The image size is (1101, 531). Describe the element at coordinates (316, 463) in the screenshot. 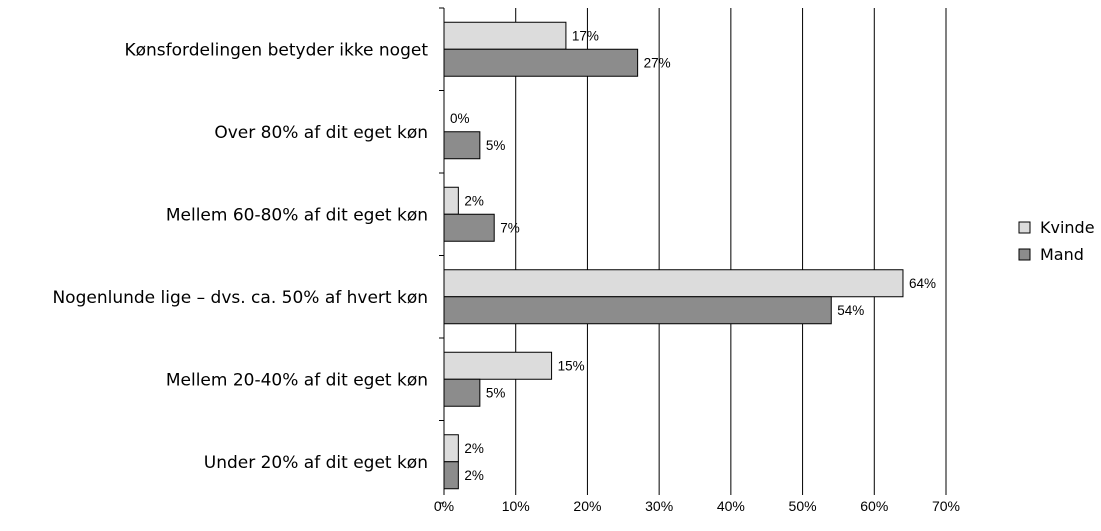

I see `category-label: Under 20% af dit eget køn` at that location.